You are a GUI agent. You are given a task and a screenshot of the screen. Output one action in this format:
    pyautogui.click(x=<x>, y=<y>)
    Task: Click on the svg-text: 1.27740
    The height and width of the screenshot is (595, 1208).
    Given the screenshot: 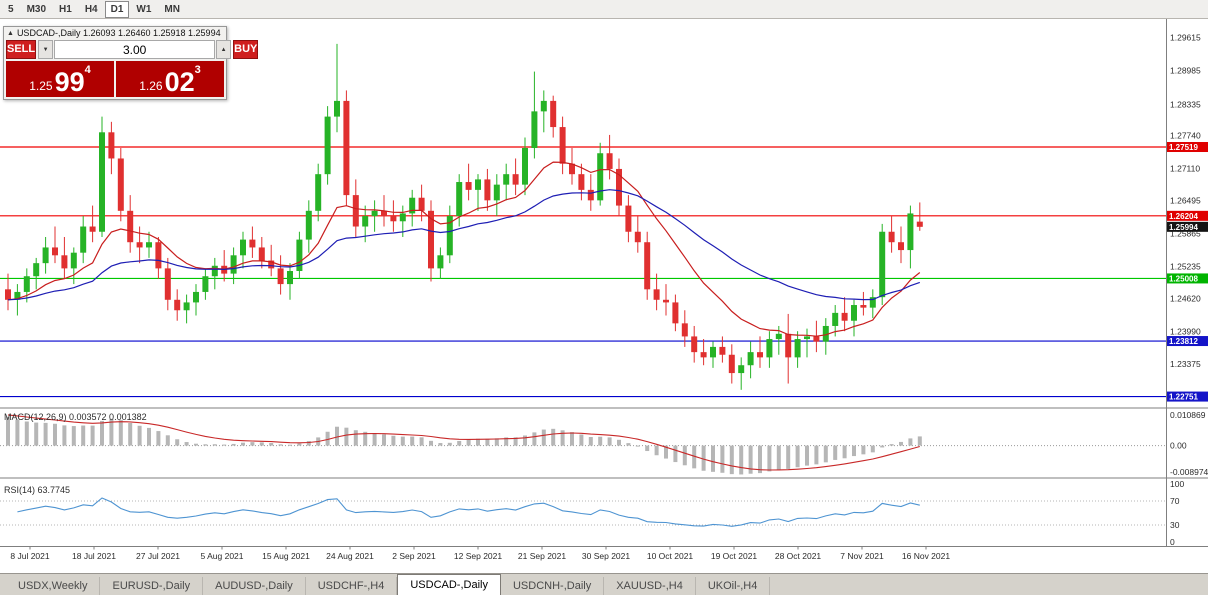 What is the action you would take?
    pyautogui.click(x=1185, y=135)
    